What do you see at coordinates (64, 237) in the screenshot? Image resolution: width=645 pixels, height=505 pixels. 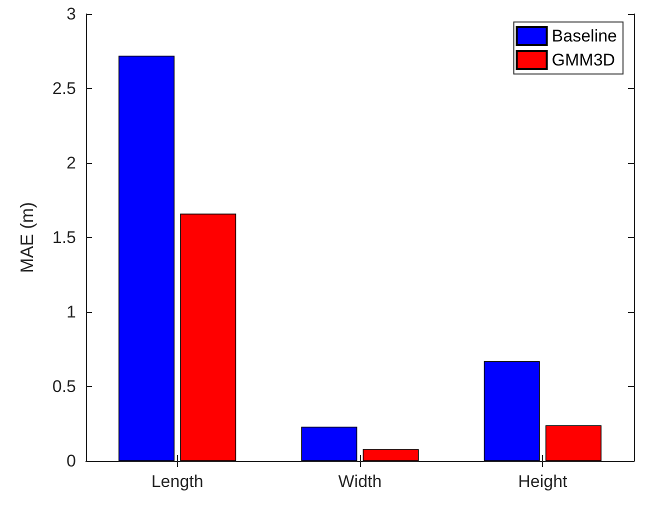 I see `y-tick-label: 1.5` at bounding box center [64, 237].